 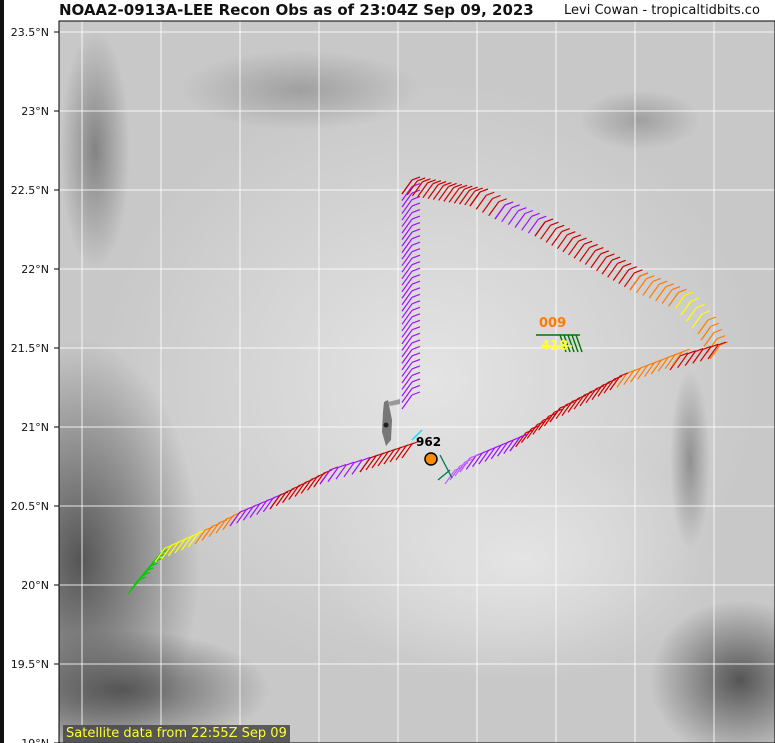 What do you see at coordinates (431, 459) in the screenshot?
I see `storm-center-icon` at bounding box center [431, 459].